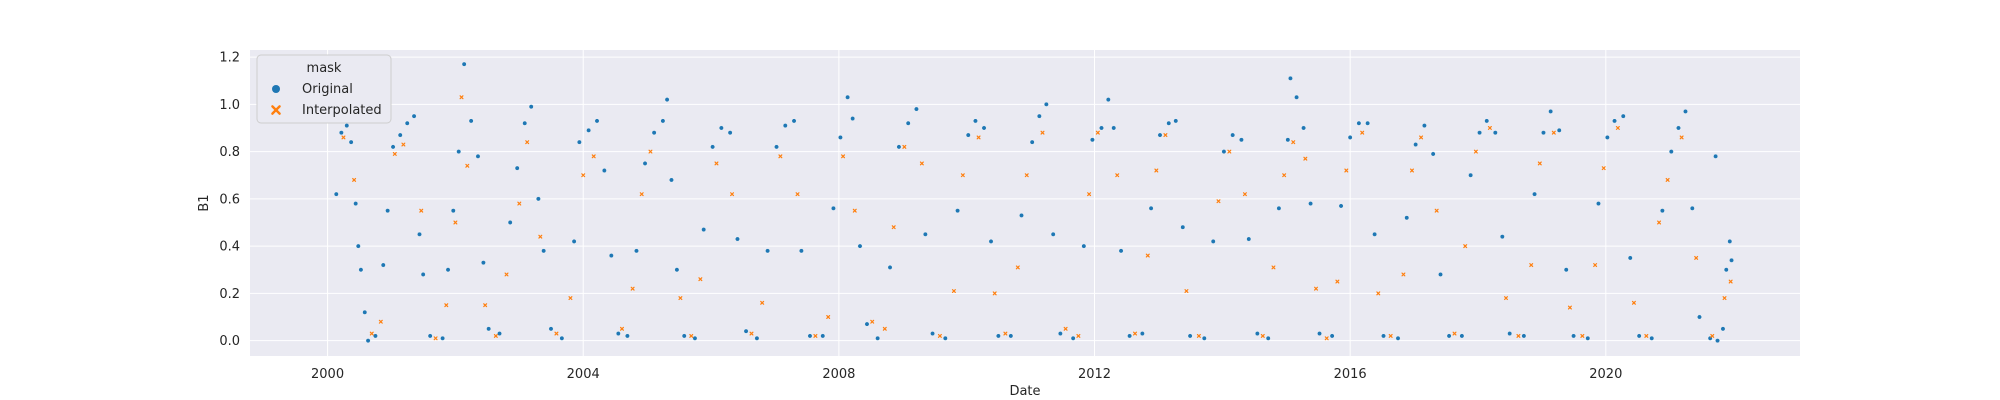 The image size is (2000, 400). Describe the element at coordinates (276, 110) in the screenshot. I see `legend-interpolated-marker` at that location.